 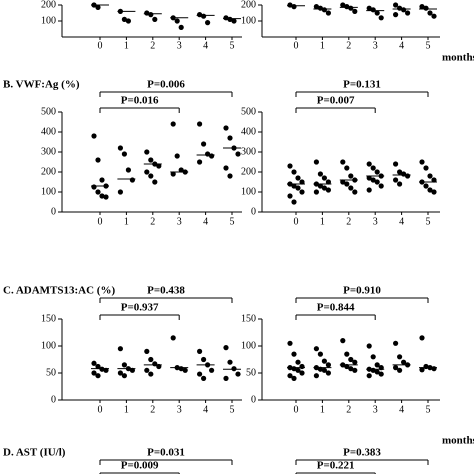 I want to click on y-tick-label: 500, so click(x=248, y=111).